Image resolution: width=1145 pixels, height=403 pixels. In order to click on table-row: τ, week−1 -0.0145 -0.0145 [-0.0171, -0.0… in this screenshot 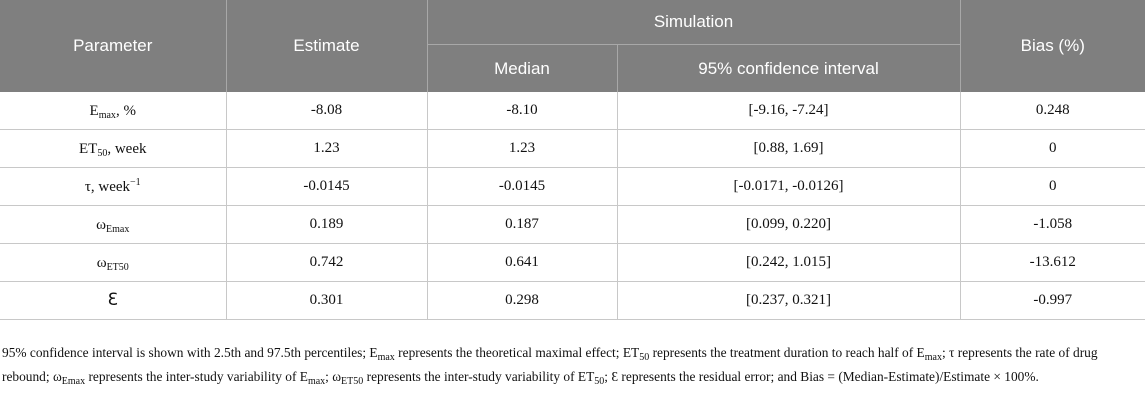, I will do `click(572, 186)`.